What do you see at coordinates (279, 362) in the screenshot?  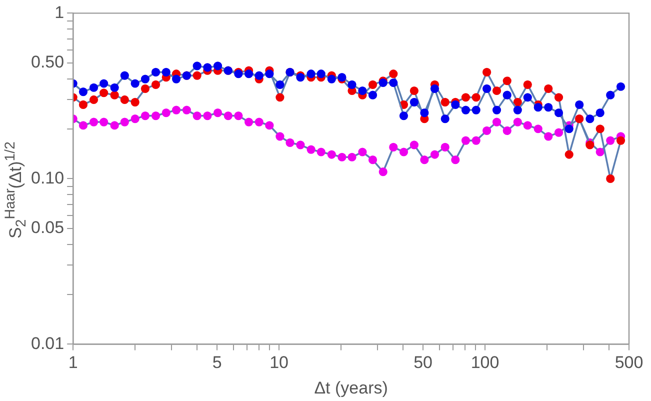 I see `x-tick-label: 10` at bounding box center [279, 362].